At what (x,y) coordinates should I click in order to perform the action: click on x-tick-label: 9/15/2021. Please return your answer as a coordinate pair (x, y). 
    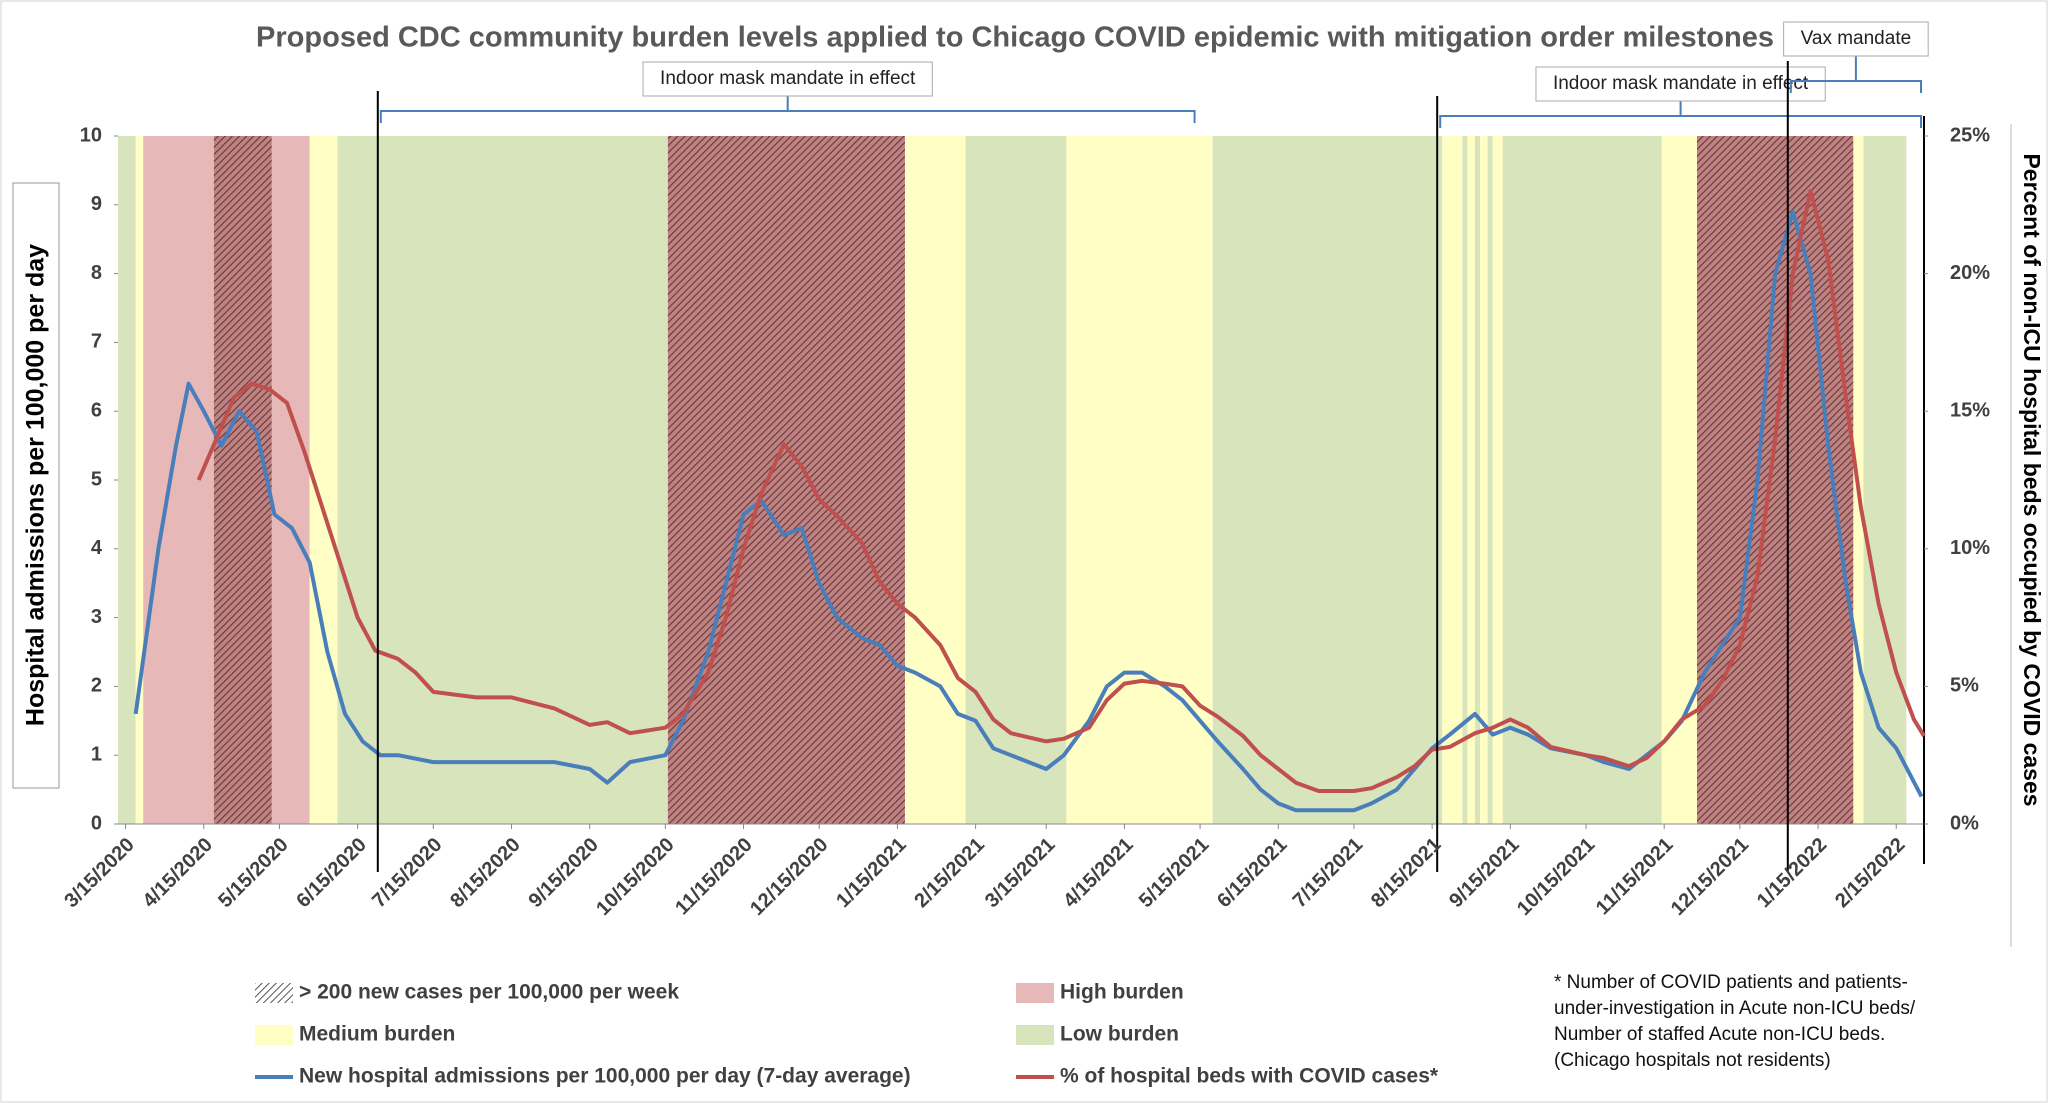
    Looking at the image, I should click on (1484, 873).